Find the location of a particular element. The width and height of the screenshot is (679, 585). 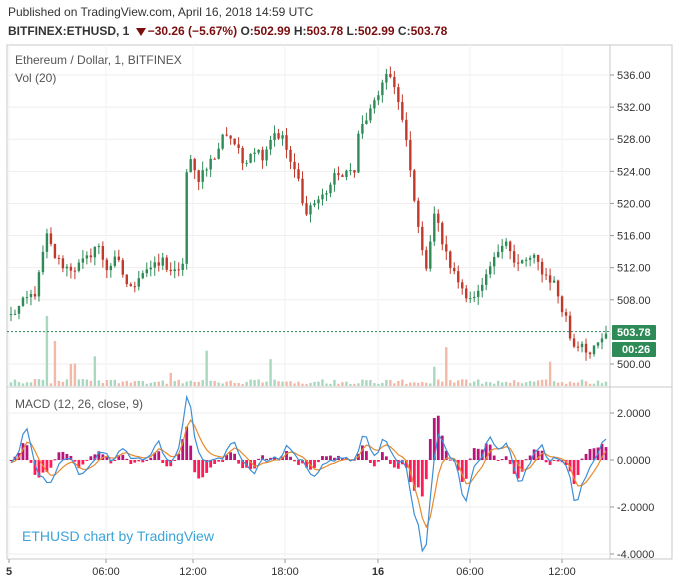

low-value: 502.99 is located at coordinates (376, 31).